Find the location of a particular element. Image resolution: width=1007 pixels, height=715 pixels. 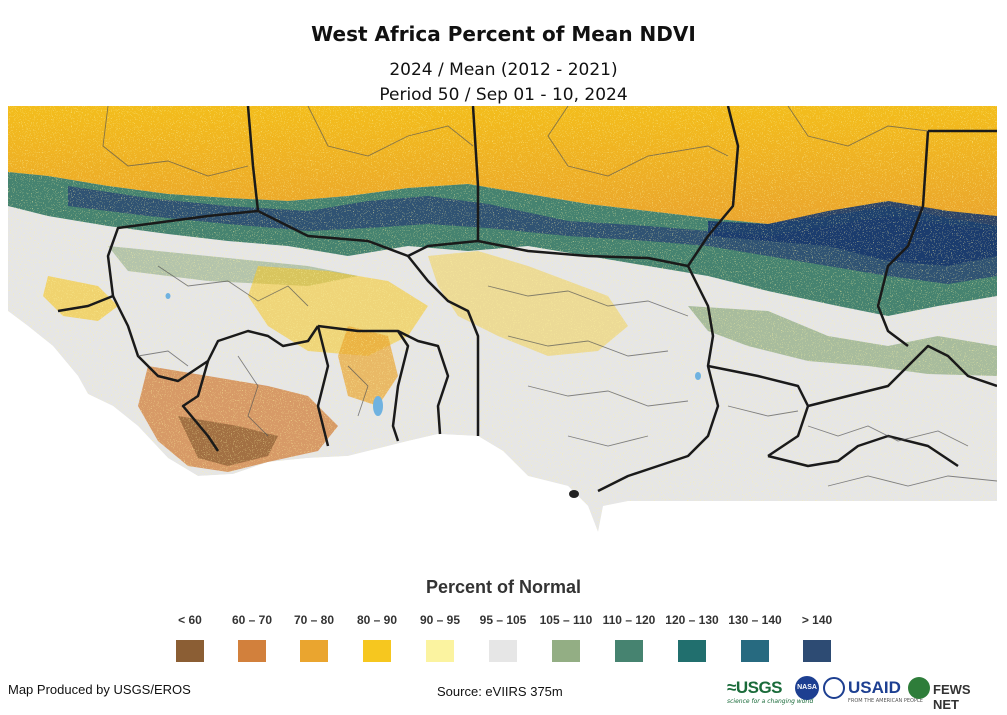

legend-label: 80 – 90 is located at coordinates (377, 620).